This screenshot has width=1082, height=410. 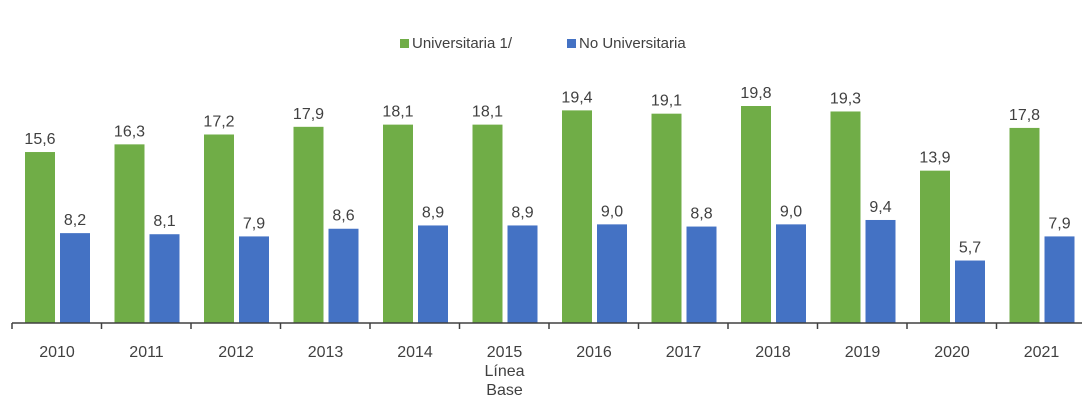 I want to click on x-tick-label: 2018, so click(x=773, y=352).